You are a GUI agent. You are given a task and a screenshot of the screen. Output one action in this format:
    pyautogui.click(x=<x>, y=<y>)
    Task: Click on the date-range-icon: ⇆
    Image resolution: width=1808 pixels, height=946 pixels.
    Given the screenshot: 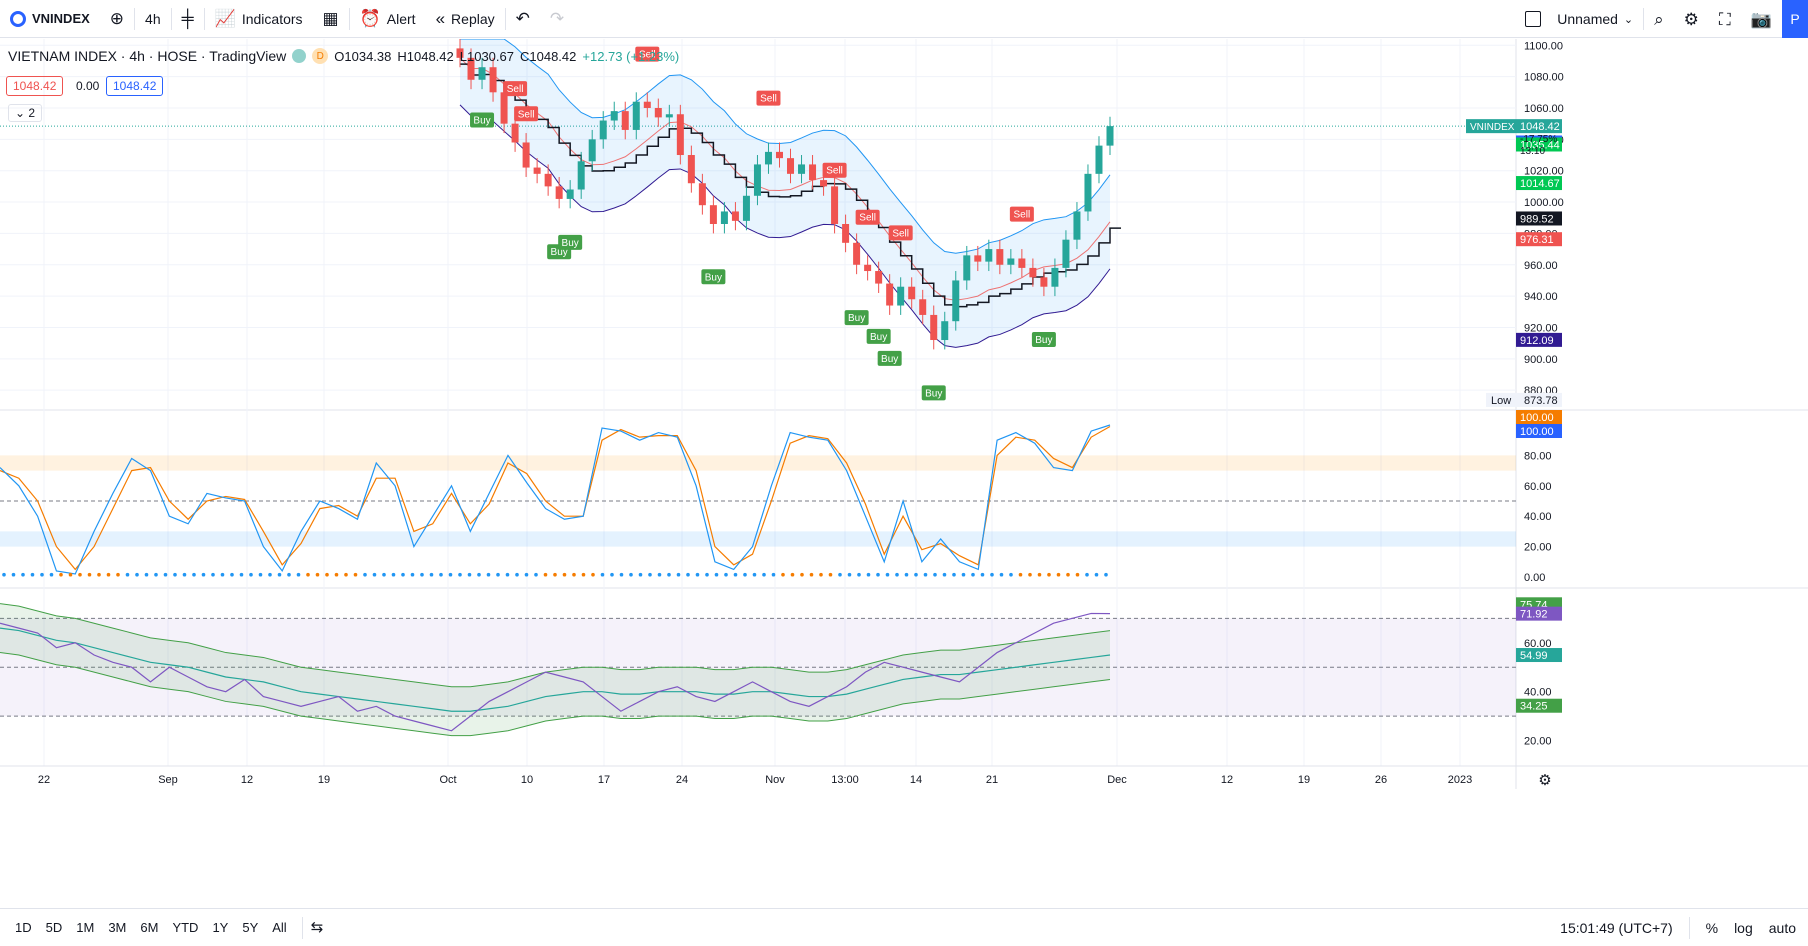 What is the action you would take?
    pyautogui.click(x=317, y=927)
    